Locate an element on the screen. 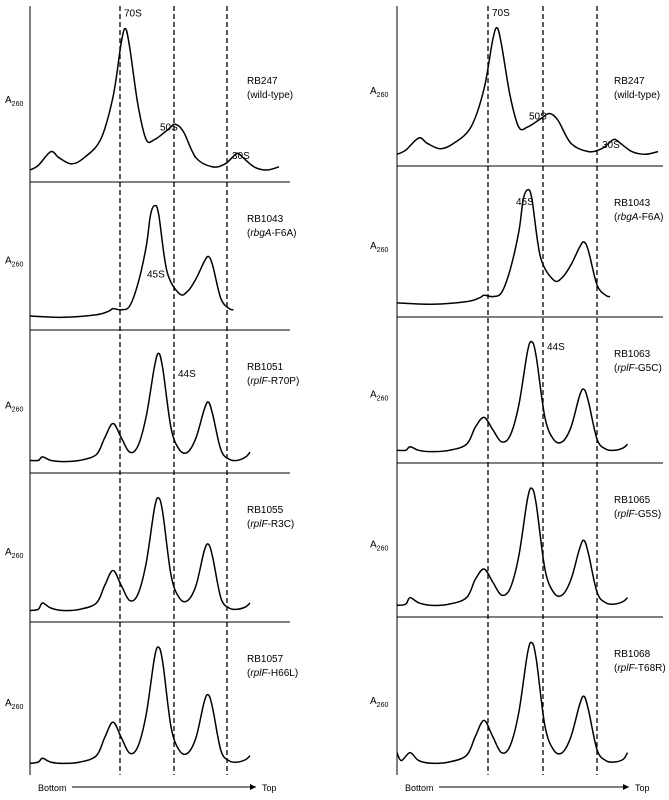  left-panel-4: A260 RB1055 (rplF-R3C) is located at coordinates (149, 559).